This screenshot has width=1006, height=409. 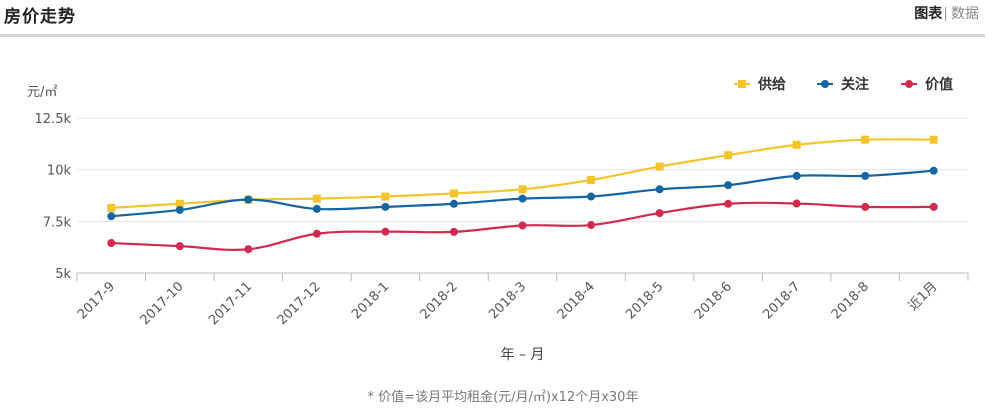 What do you see at coordinates (299, 303) in the screenshot?
I see `x-tick-label: 2017-12` at bounding box center [299, 303].